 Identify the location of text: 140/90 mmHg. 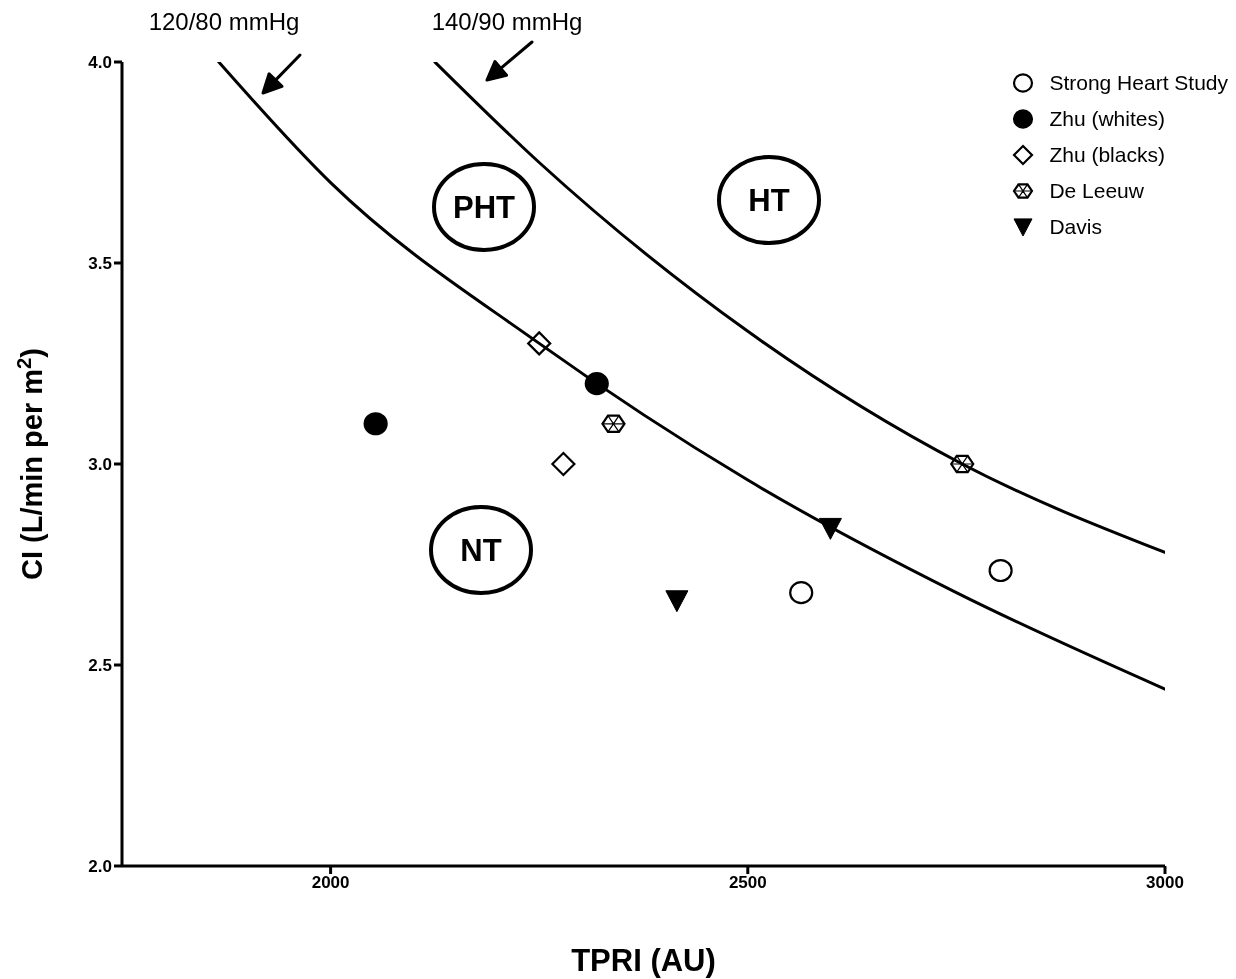
(507, 21).